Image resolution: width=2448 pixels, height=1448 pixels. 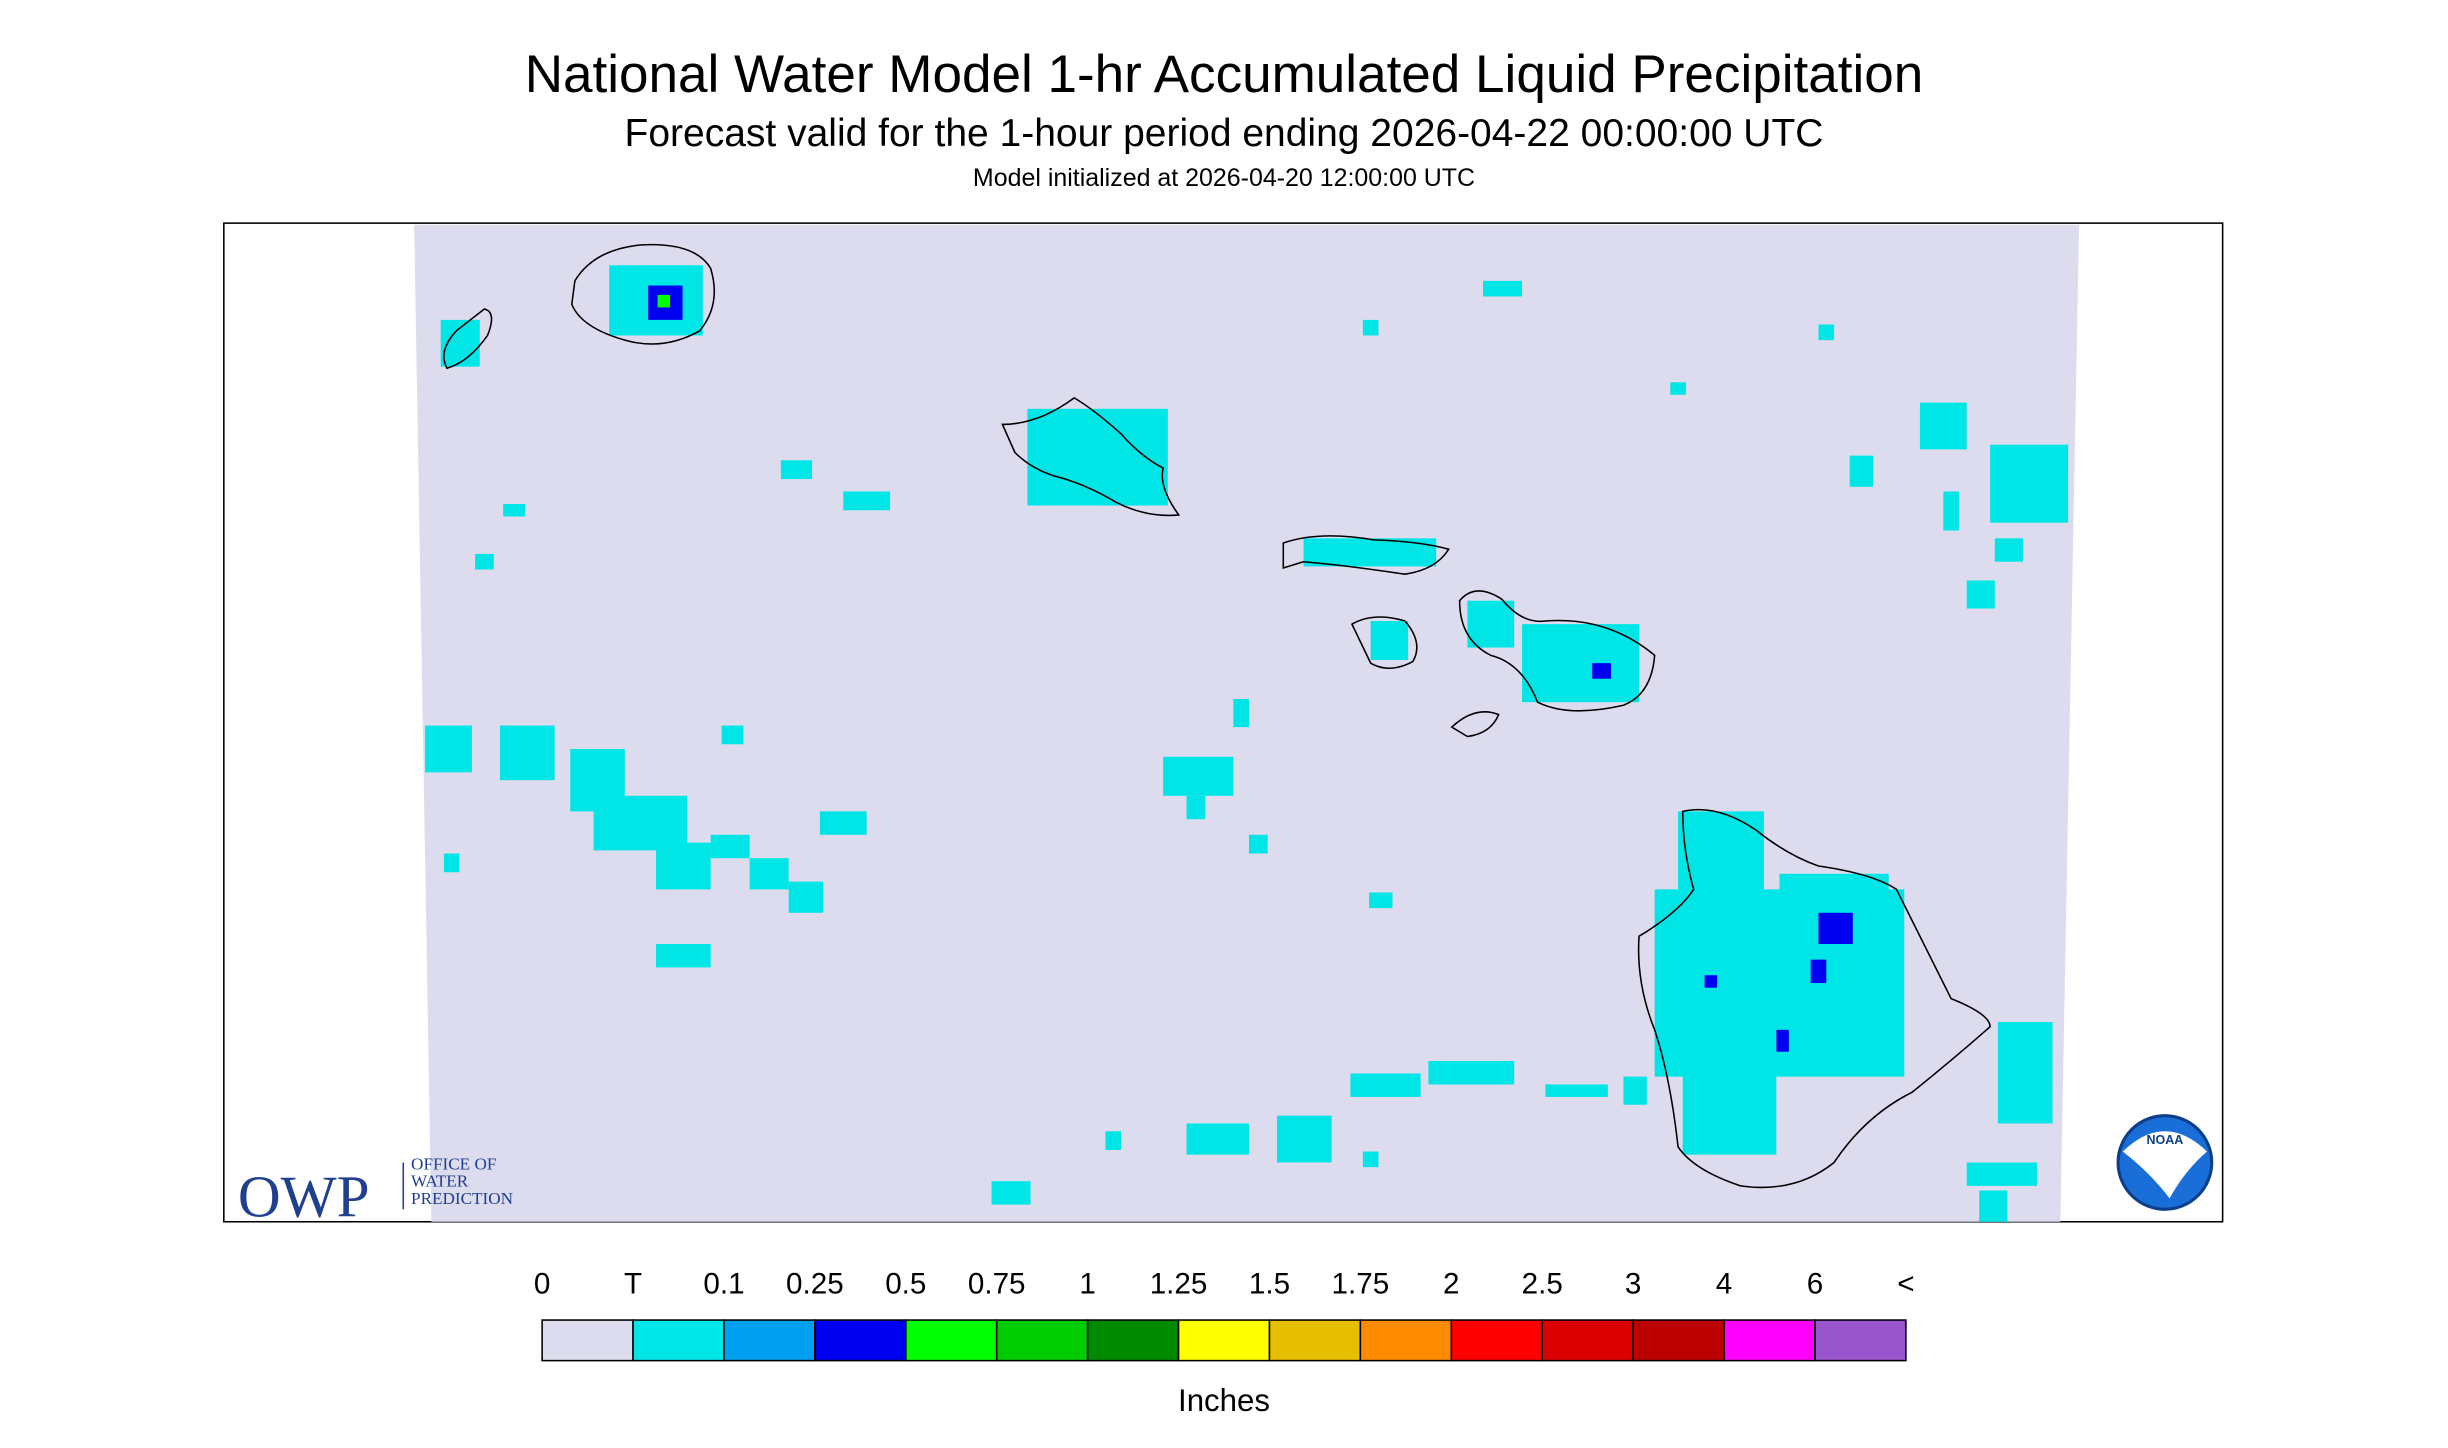 I want to click on noaa-logo: NOAA, so click(x=2165, y=1162).